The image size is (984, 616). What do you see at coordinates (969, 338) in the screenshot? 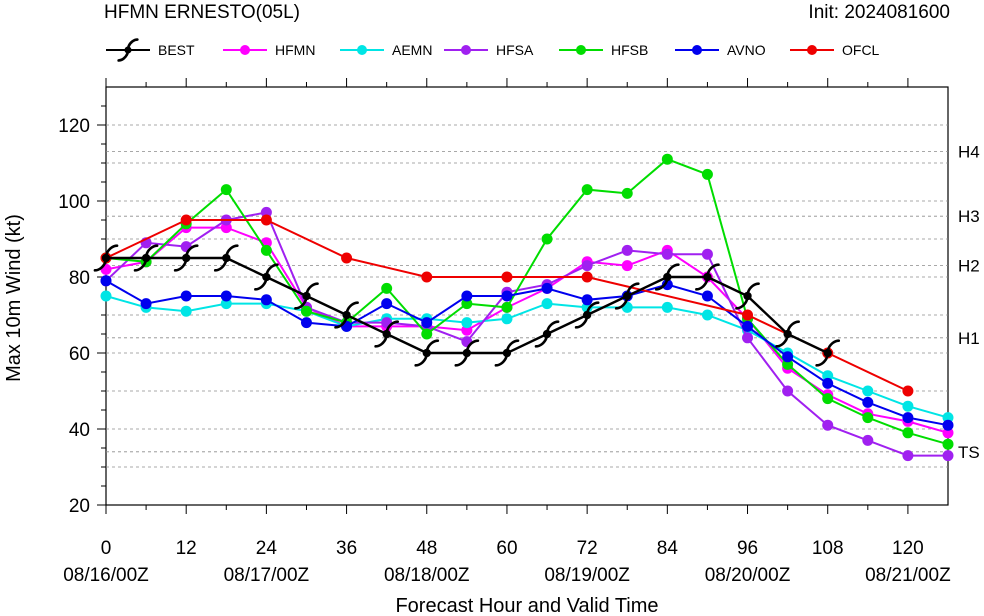
I see `threshold-label: H1` at bounding box center [969, 338].